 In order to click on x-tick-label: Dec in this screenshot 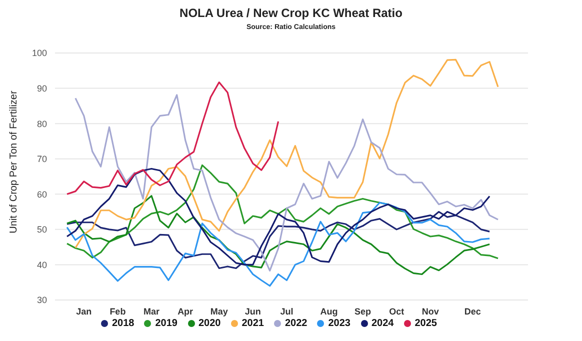, I will do `click(472, 311)`.